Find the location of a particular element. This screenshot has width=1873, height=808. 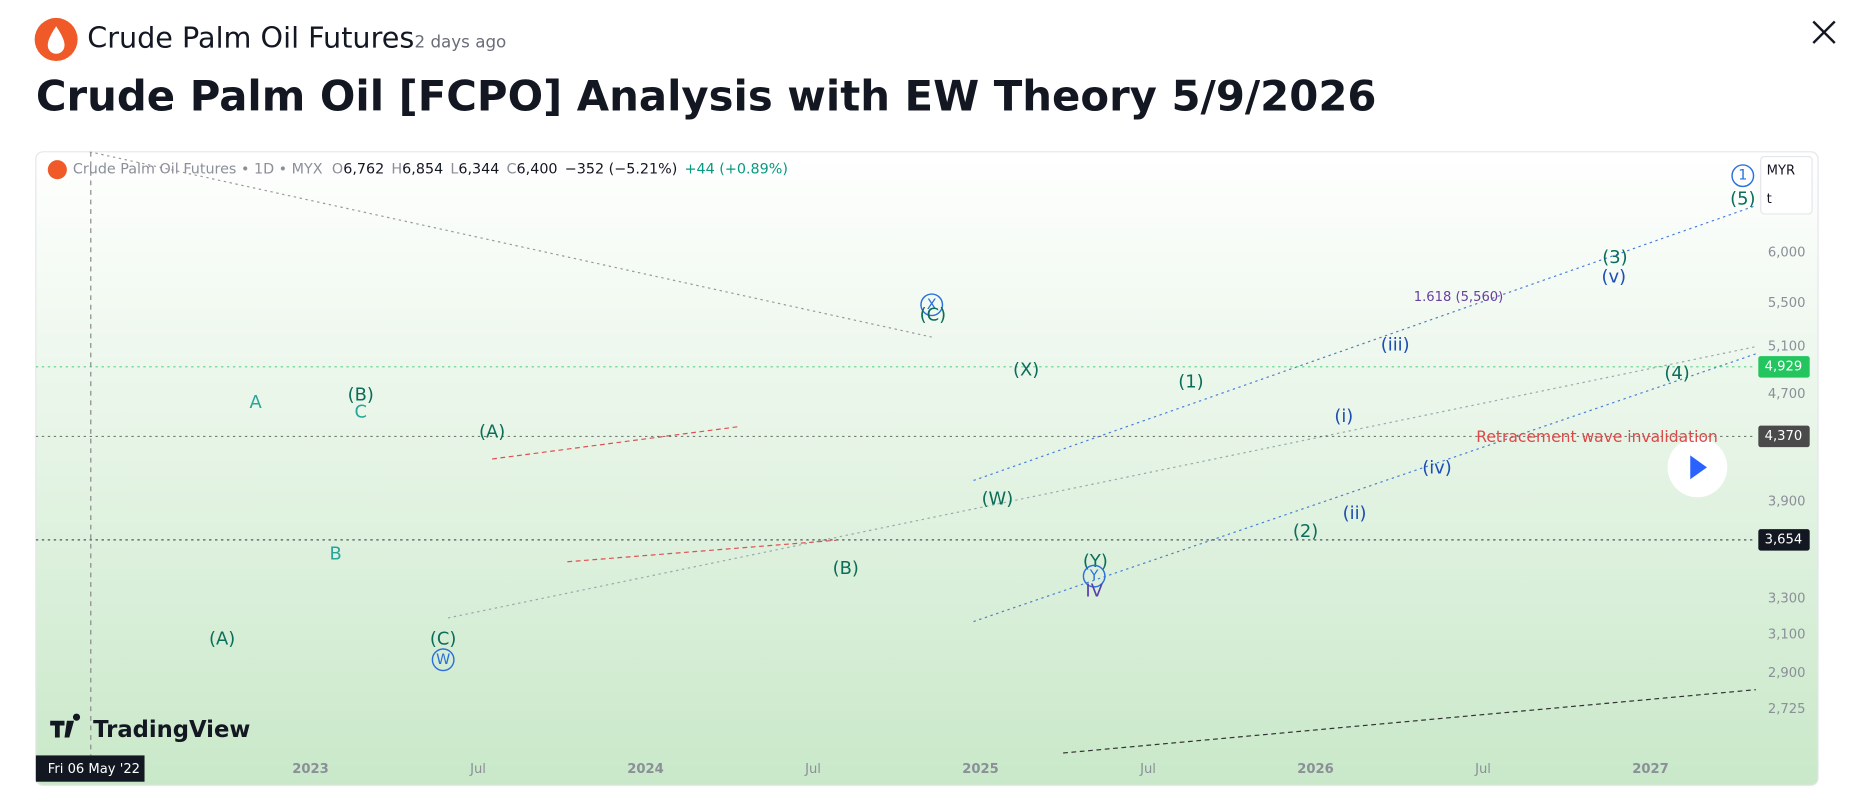

legend-value: 6,400 is located at coordinates (537, 170).